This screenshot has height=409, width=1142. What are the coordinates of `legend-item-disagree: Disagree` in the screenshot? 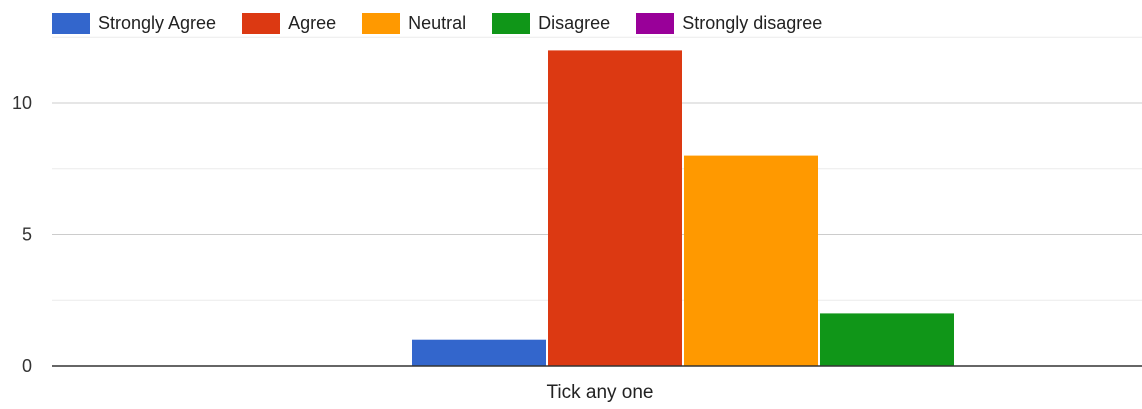 It's located at (551, 23).